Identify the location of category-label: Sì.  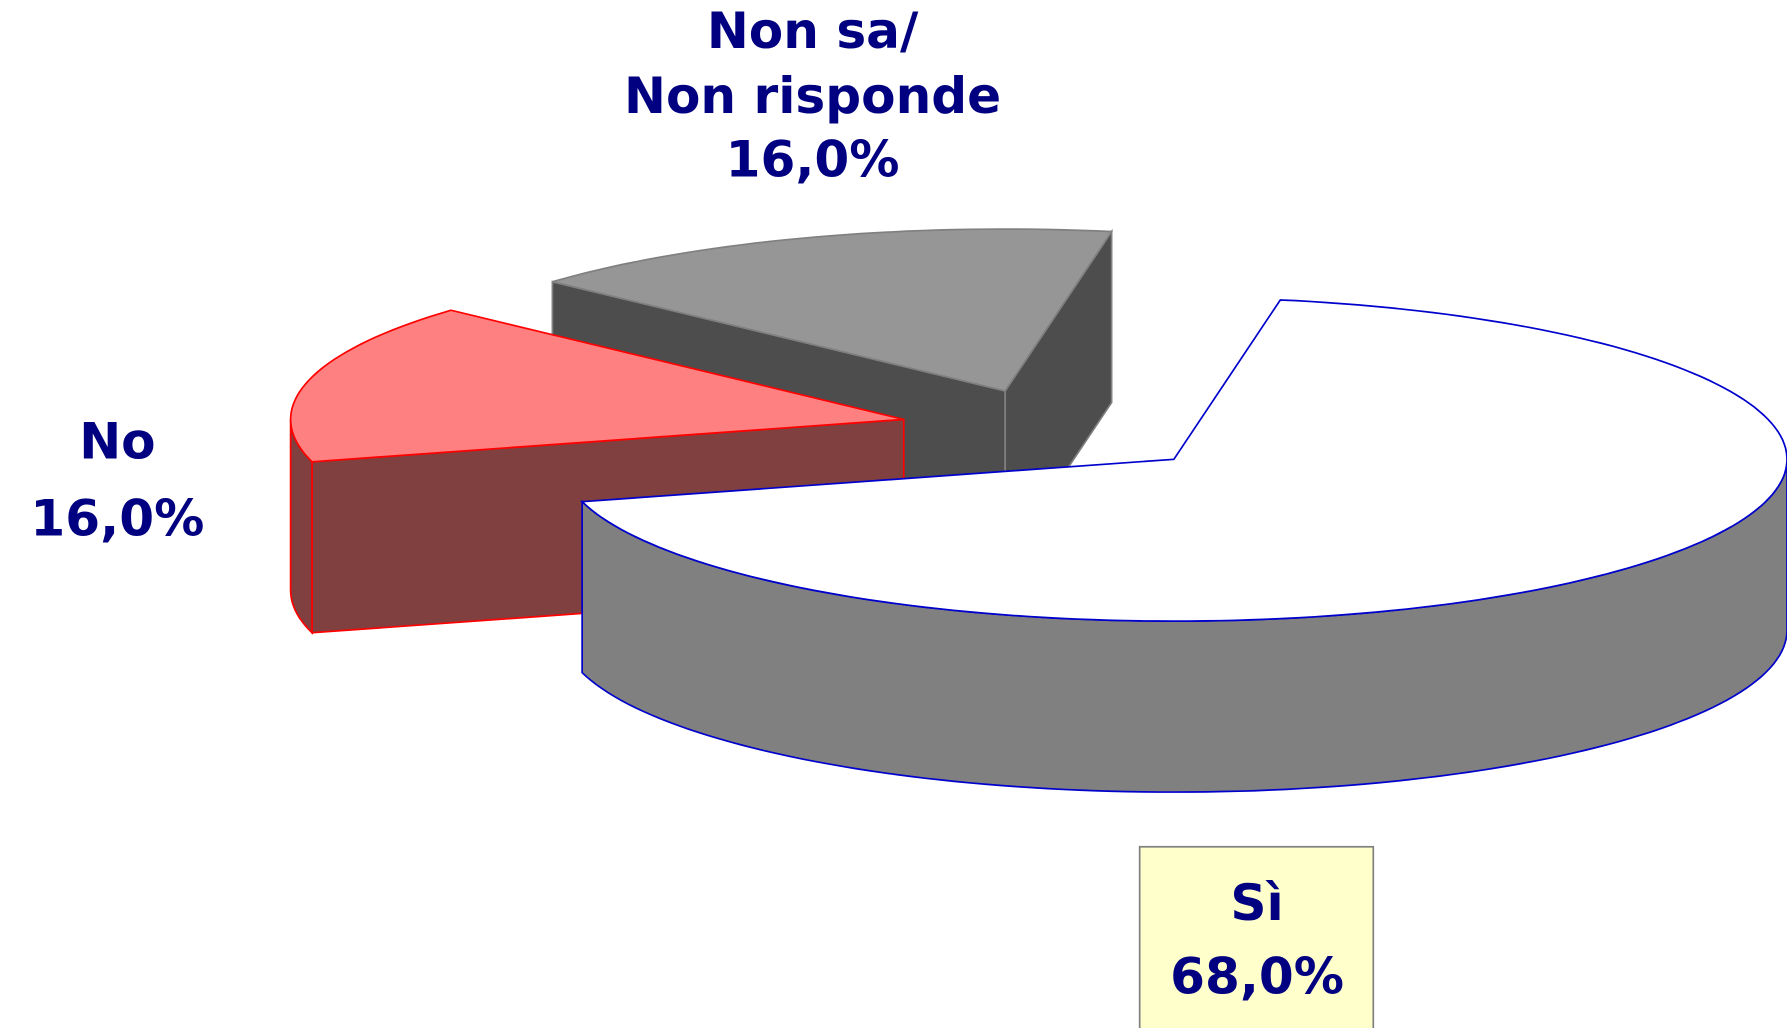
(1256, 902).